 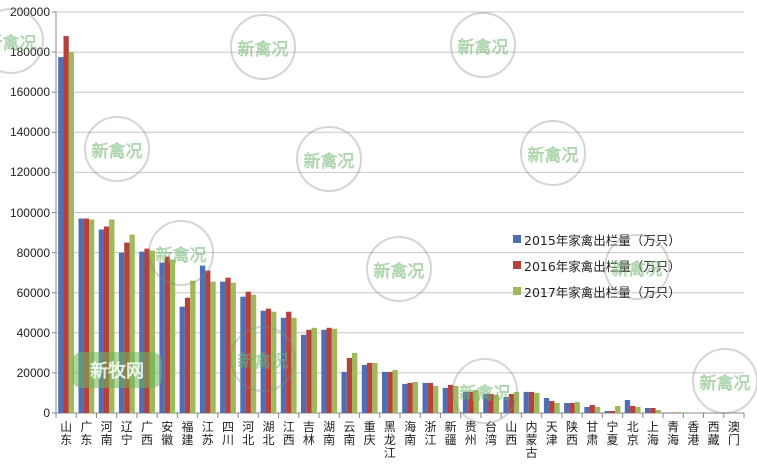 What do you see at coordinates (126, 433) in the screenshot?
I see `x-tick-label: 辽宁` at bounding box center [126, 433].